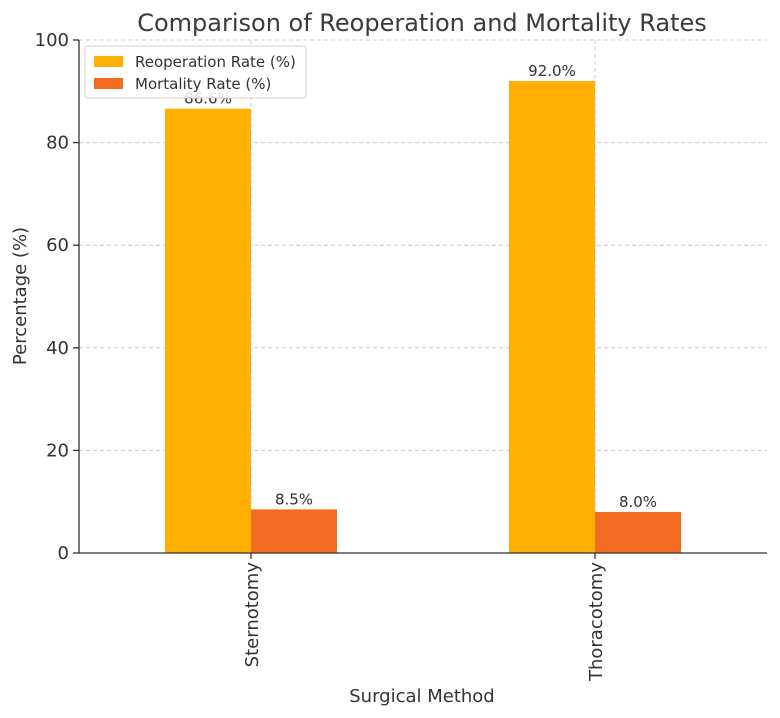 This screenshot has width=780, height=718. I want to click on y-tick-label: 100, so click(52, 40).